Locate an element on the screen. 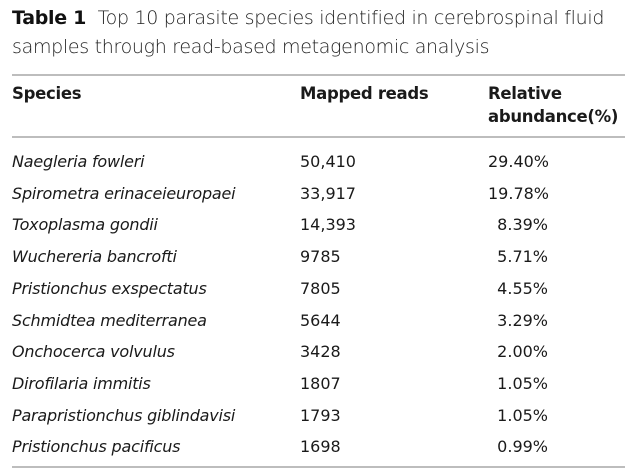 Image resolution: width=631 pixels, height=474 pixels. abundance-cell: 2.00% is located at coordinates (522, 352).